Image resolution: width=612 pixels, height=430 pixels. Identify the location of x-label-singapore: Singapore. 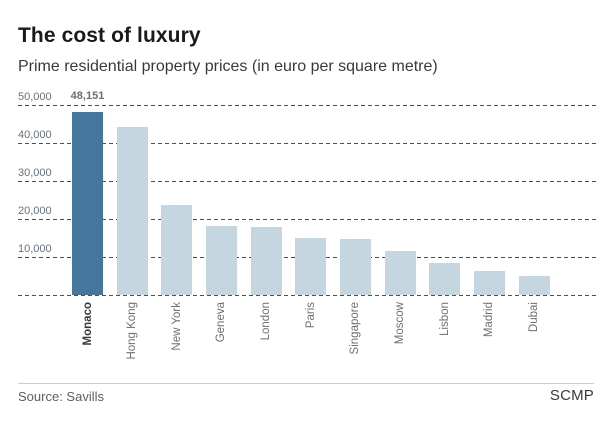
(355, 328).